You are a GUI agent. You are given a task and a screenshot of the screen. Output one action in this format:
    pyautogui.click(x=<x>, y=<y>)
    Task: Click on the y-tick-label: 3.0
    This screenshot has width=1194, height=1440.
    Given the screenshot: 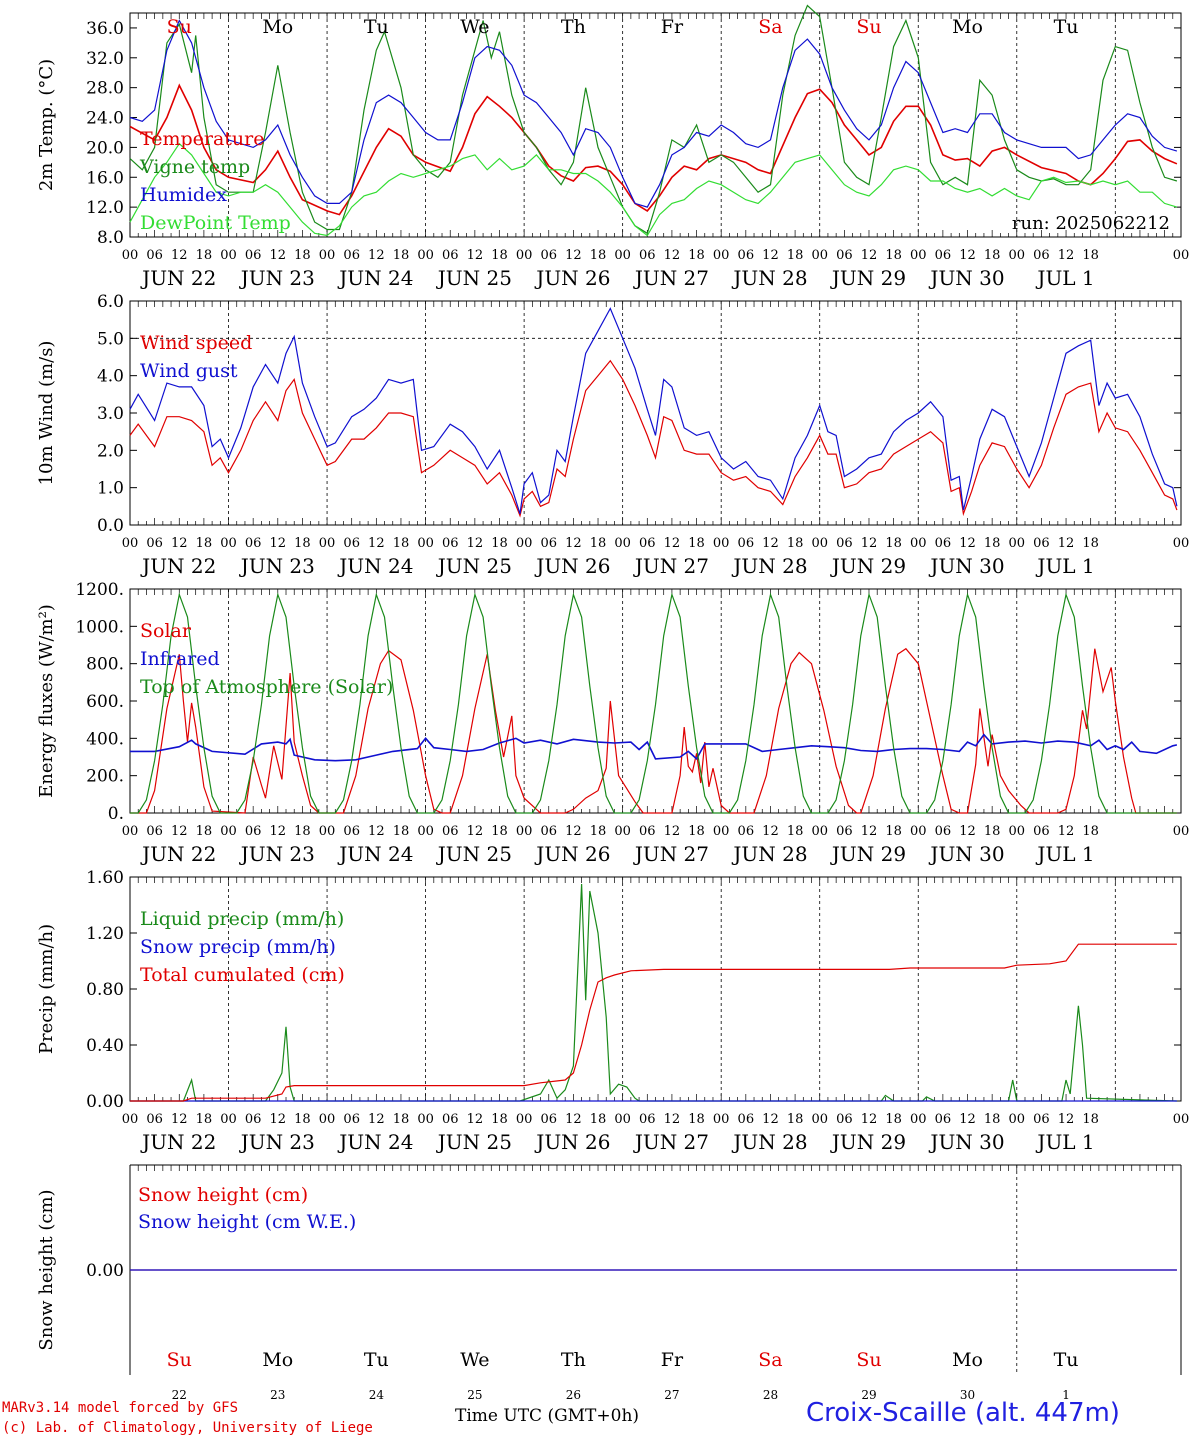 What is the action you would take?
    pyautogui.click(x=110, y=414)
    